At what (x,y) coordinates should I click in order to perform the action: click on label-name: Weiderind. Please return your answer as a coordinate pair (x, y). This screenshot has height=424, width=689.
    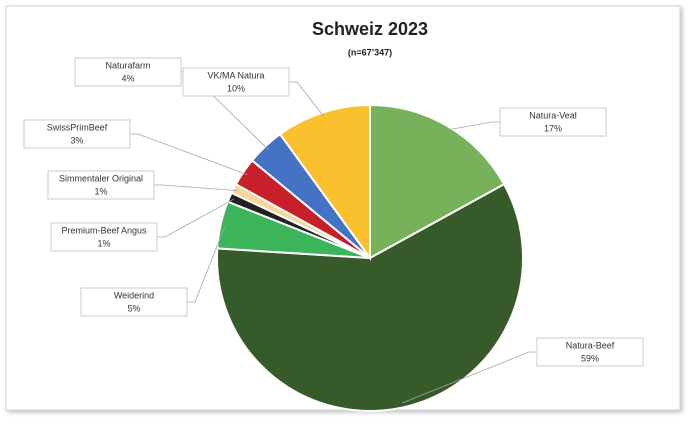
    Looking at the image, I should click on (134, 295).